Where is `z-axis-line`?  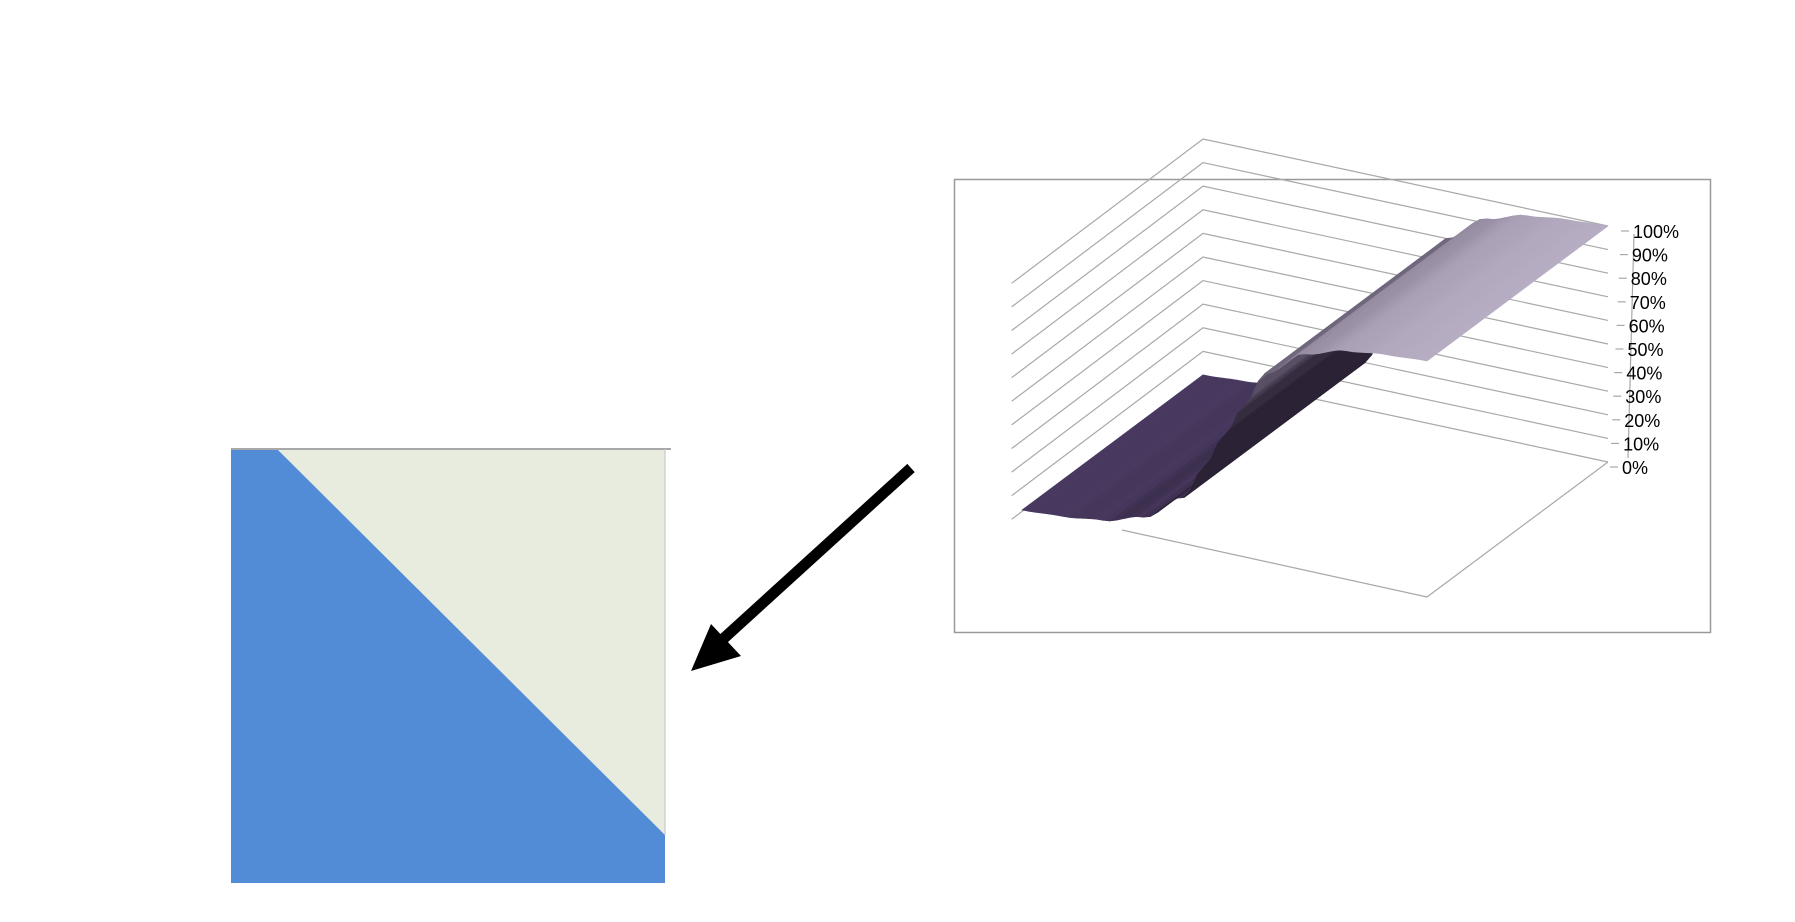
z-axis-line is located at coordinates (1631, 346).